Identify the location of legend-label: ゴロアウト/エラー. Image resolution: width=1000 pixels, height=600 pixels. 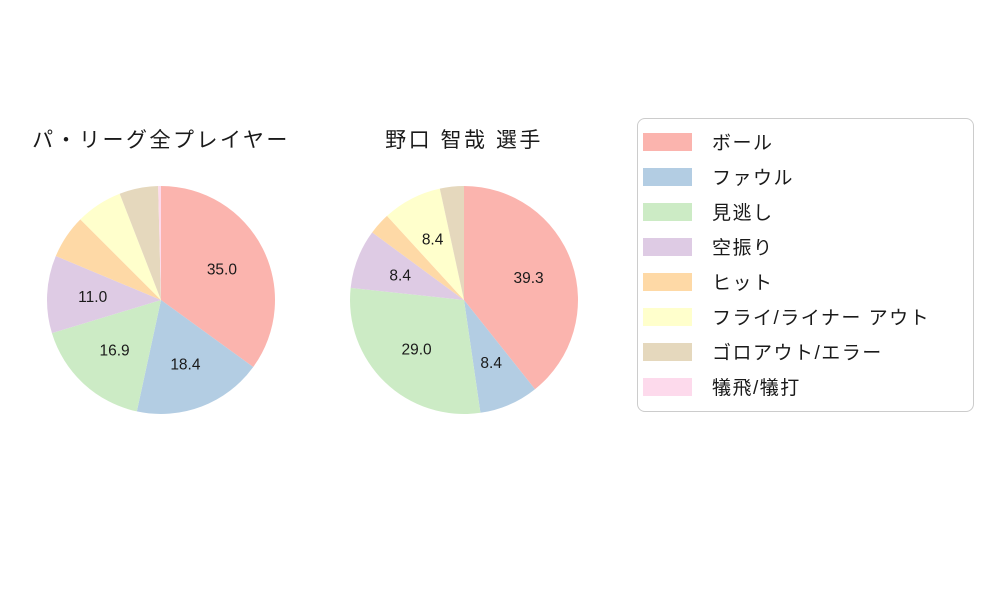
(797, 353).